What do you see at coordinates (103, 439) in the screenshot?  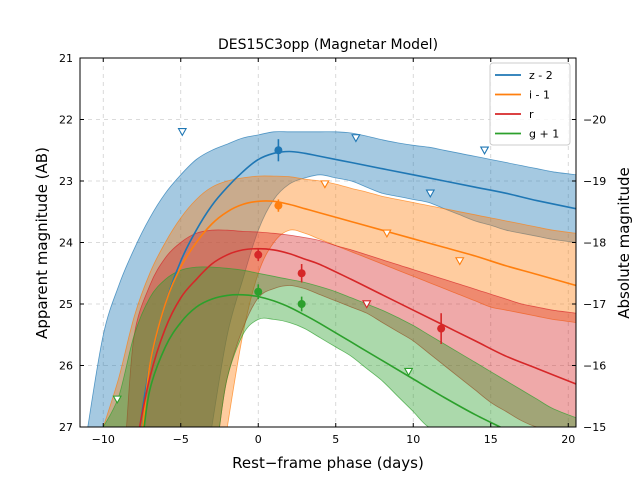 I see `x-tick-label: −10` at bounding box center [103, 439].